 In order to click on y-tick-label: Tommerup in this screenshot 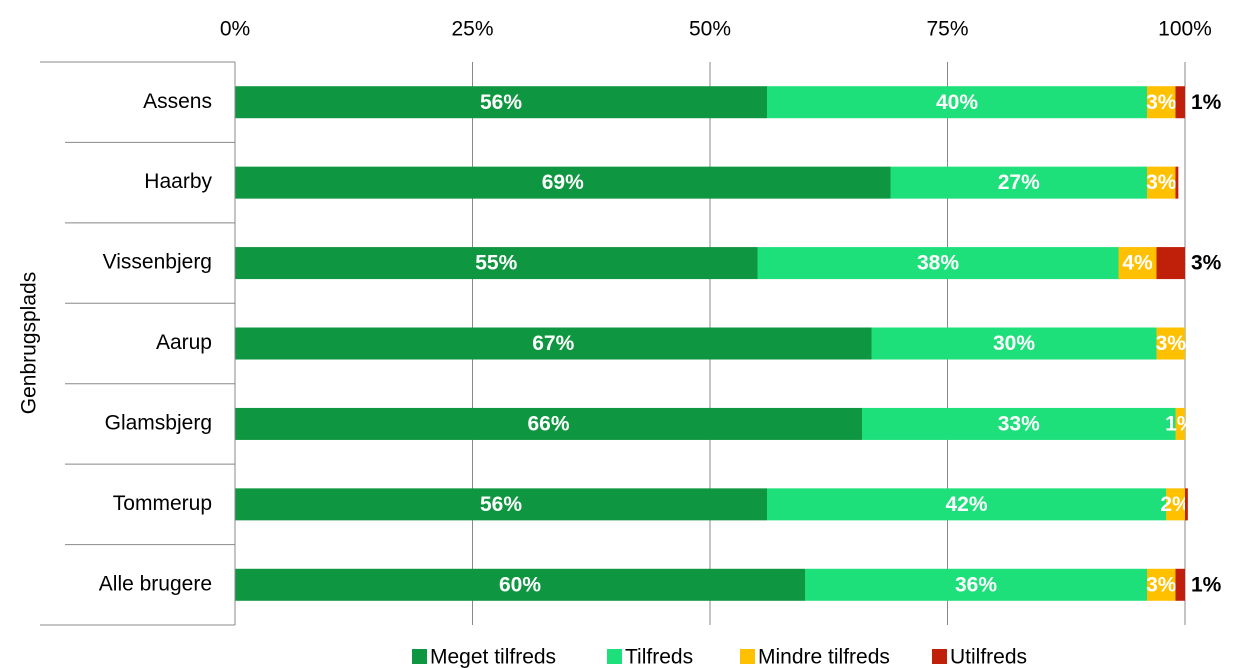, I will do `click(162, 503)`.